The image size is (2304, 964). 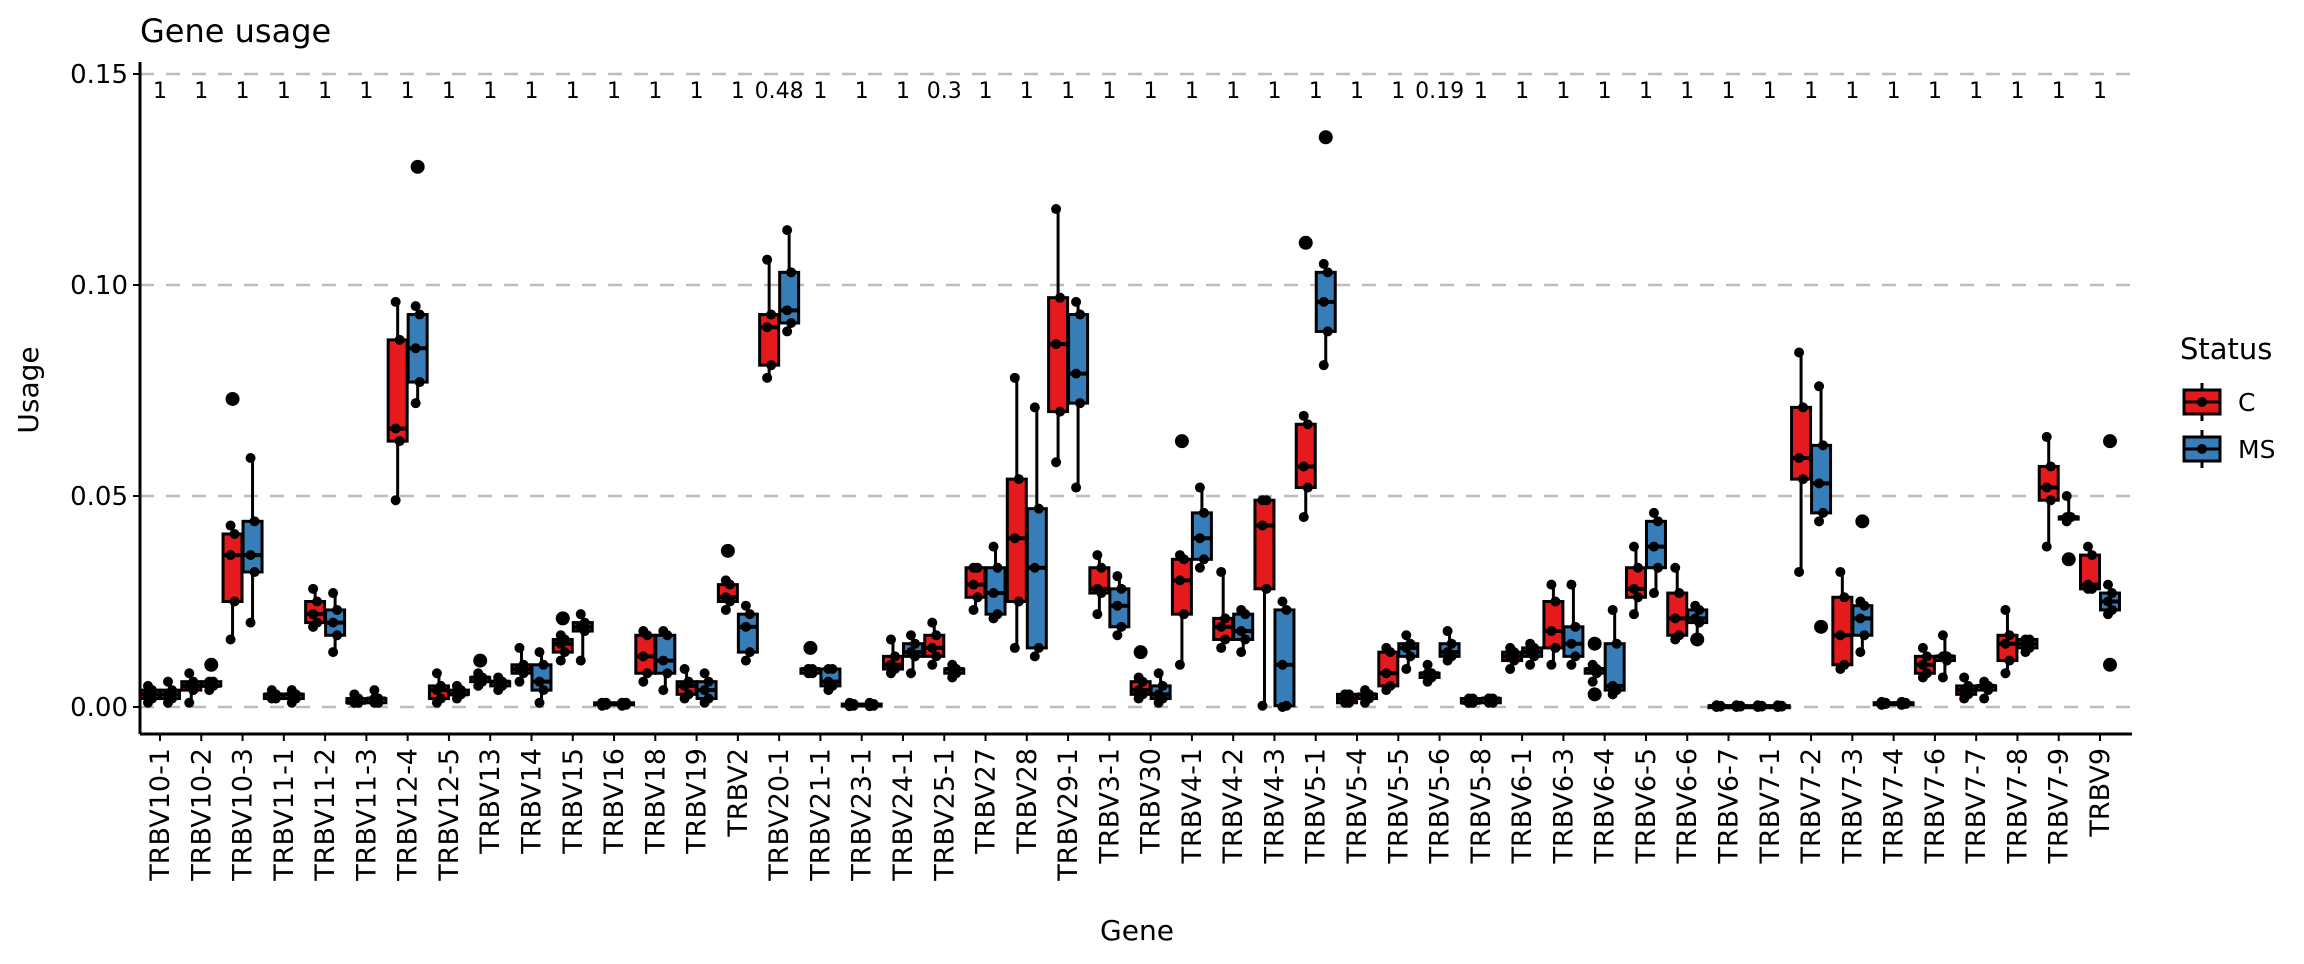 What do you see at coordinates (1605, 806) in the screenshot?
I see `x-tick-label: TRBV6-4` at bounding box center [1605, 806].